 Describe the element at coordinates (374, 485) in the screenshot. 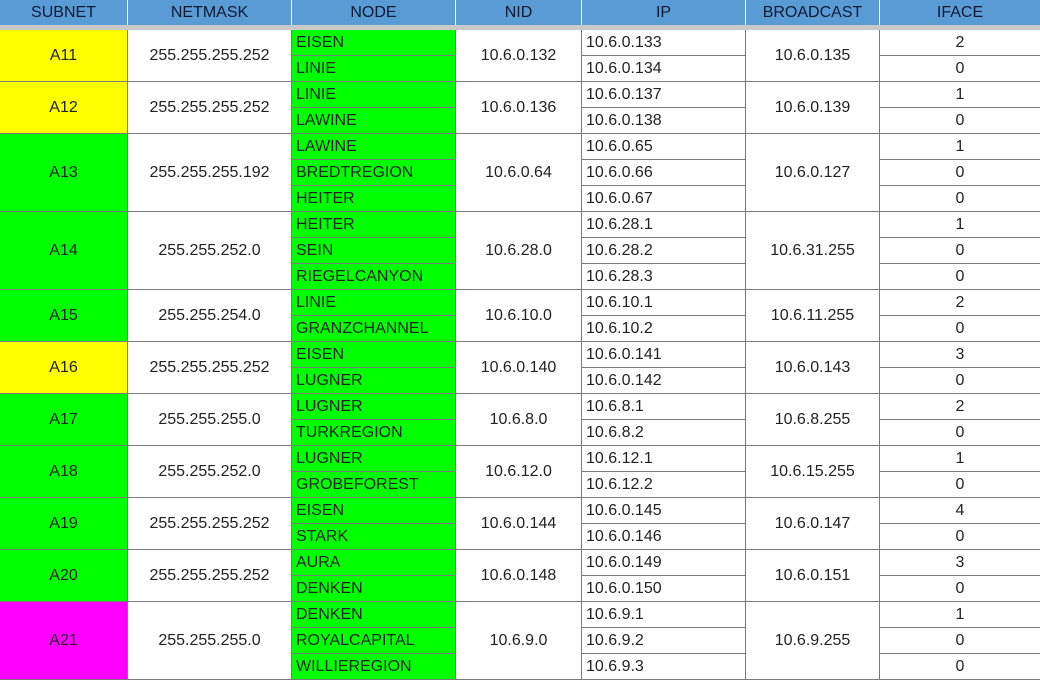

I see `node-cell: GROBEFOREST` at that location.